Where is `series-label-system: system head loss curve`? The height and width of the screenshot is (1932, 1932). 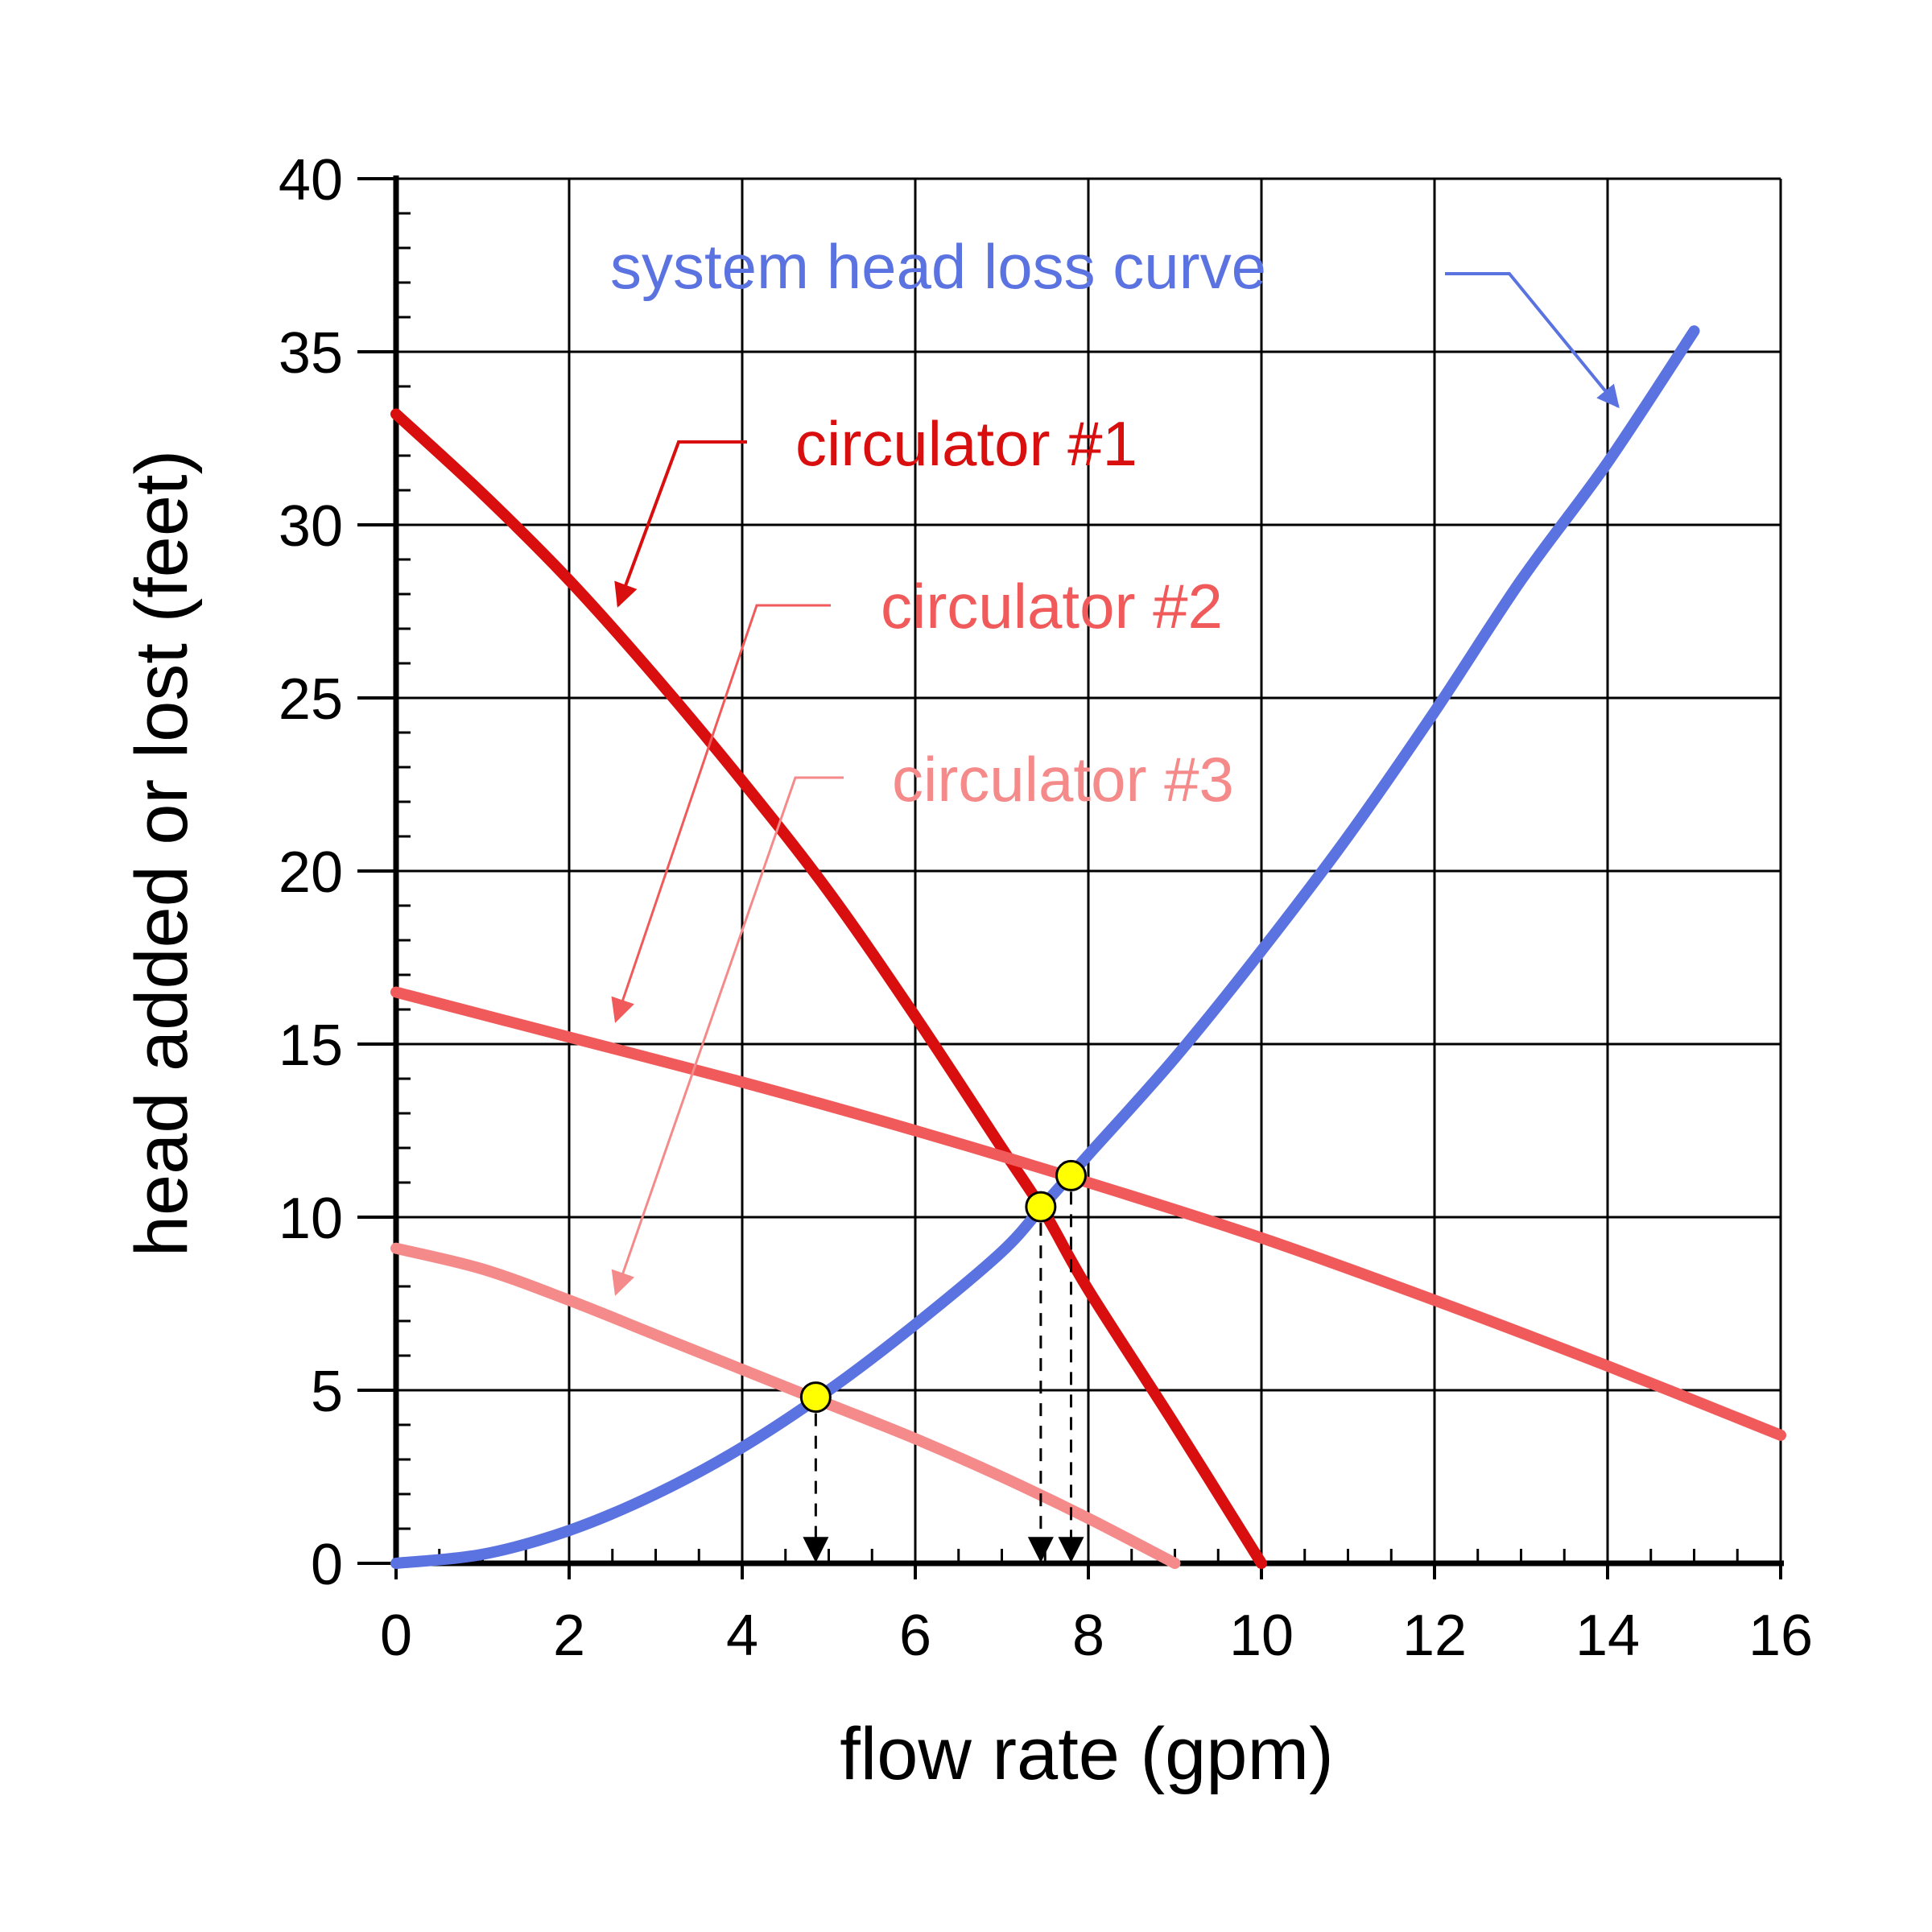
series-label-system: system head loss curve is located at coordinates (938, 266).